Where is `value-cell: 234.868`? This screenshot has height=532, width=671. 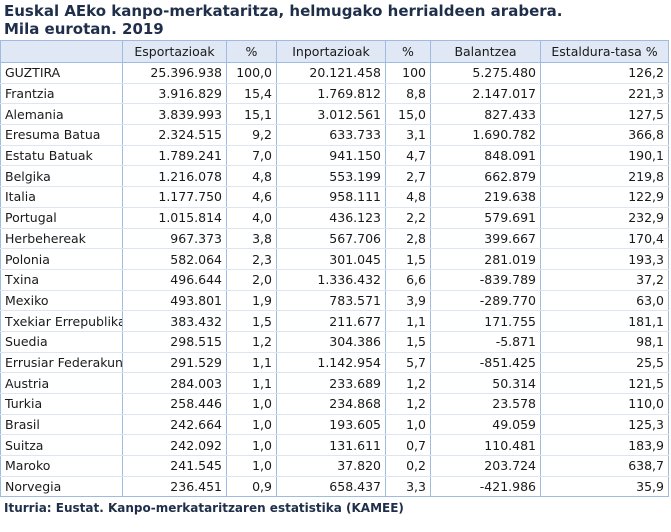 value-cell: 234.868 is located at coordinates (331, 404).